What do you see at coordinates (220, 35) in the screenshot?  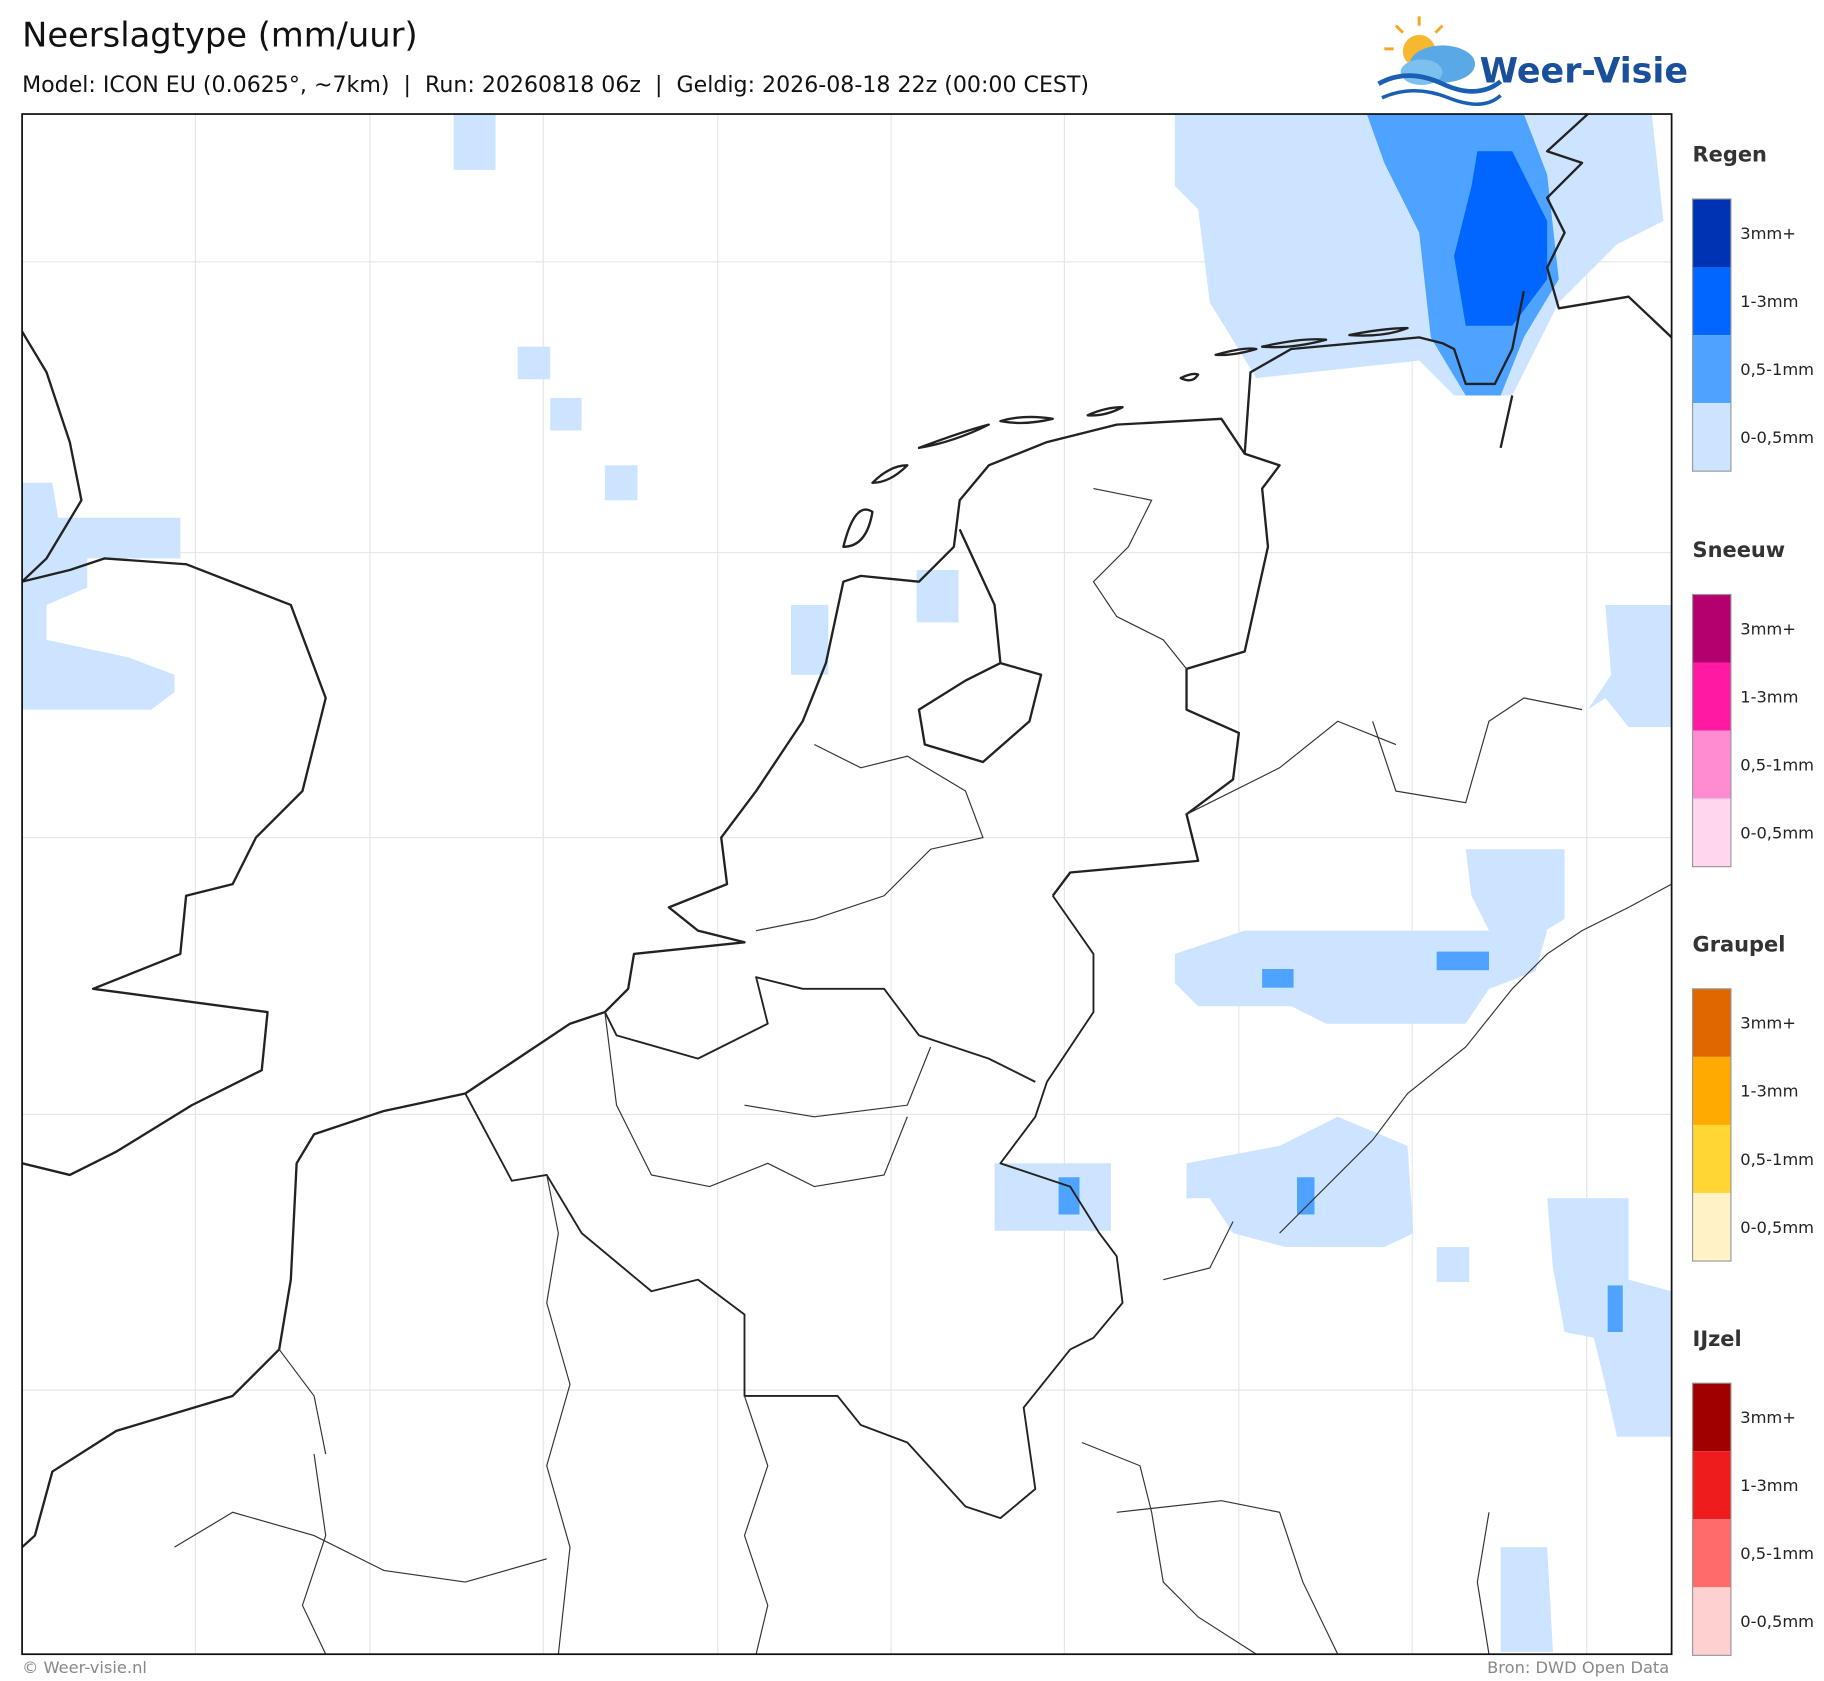 I see `title: Neerslagtype (mm/uur)` at bounding box center [220, 35].